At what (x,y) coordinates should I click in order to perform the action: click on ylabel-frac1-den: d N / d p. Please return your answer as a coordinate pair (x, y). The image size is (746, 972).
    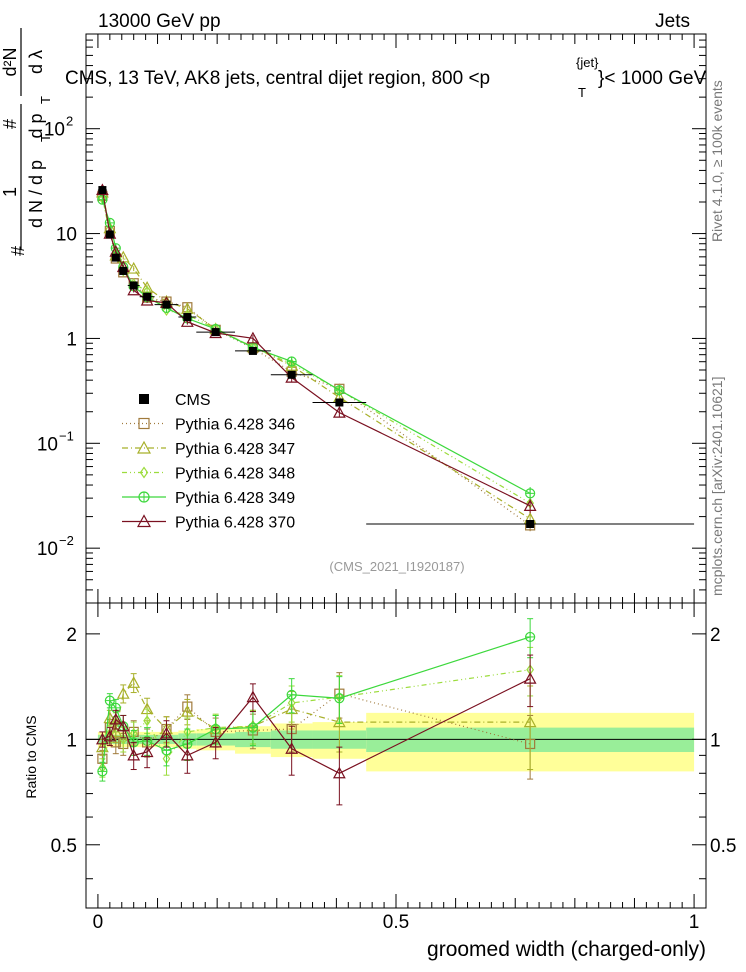
    Looking at the image, I should click on (36, 194).